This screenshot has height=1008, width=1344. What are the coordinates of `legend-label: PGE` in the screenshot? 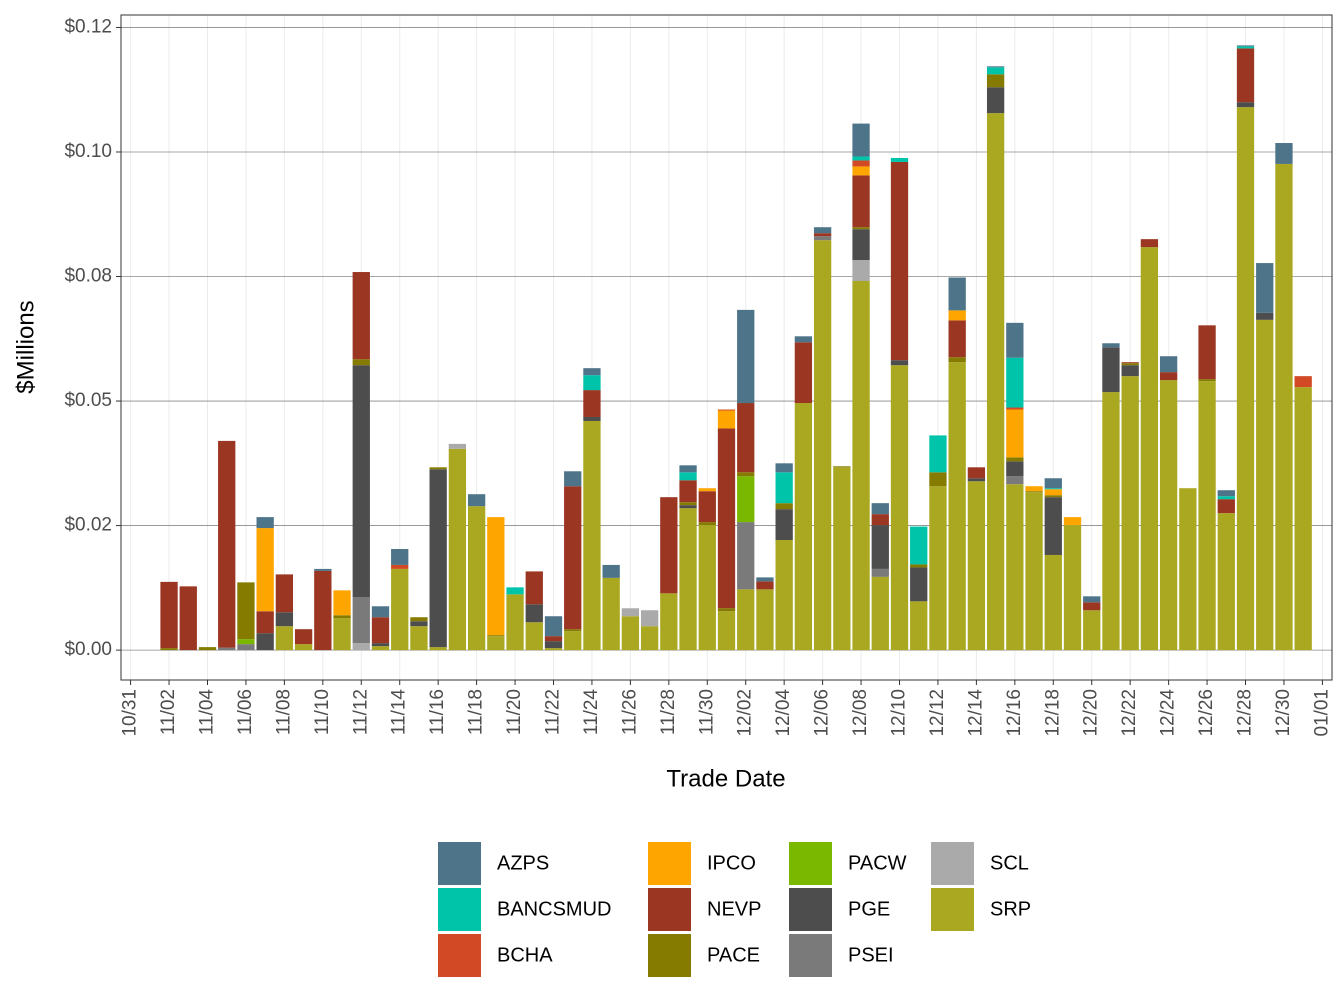 It's located at (869, 909).